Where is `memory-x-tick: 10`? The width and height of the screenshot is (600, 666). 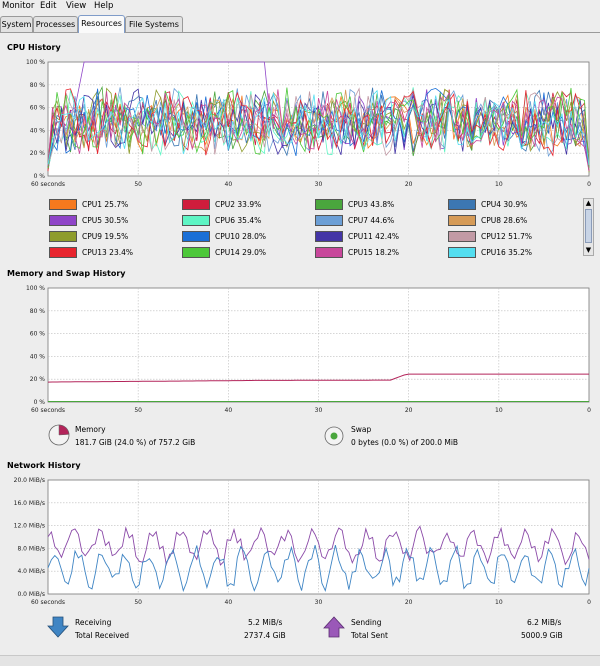
memory-x-tick: 10 is located at coordinates (499, 410).